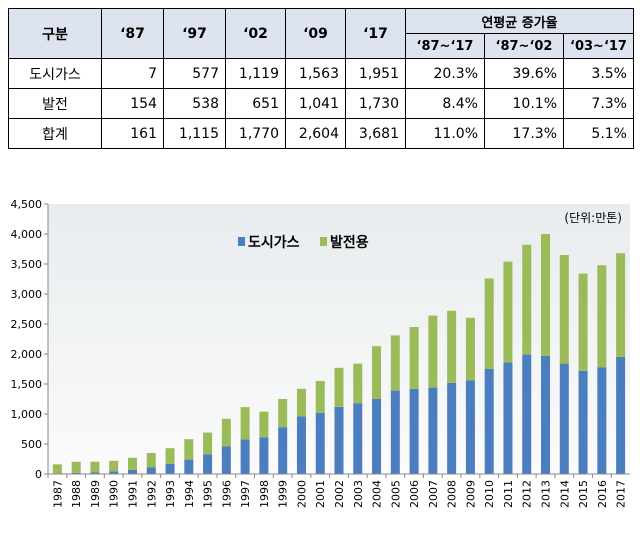  What do you see at coordinates (316, 104) in the screenshot?
I see `table-cell: 1,041` at bounding box center [316, 104].